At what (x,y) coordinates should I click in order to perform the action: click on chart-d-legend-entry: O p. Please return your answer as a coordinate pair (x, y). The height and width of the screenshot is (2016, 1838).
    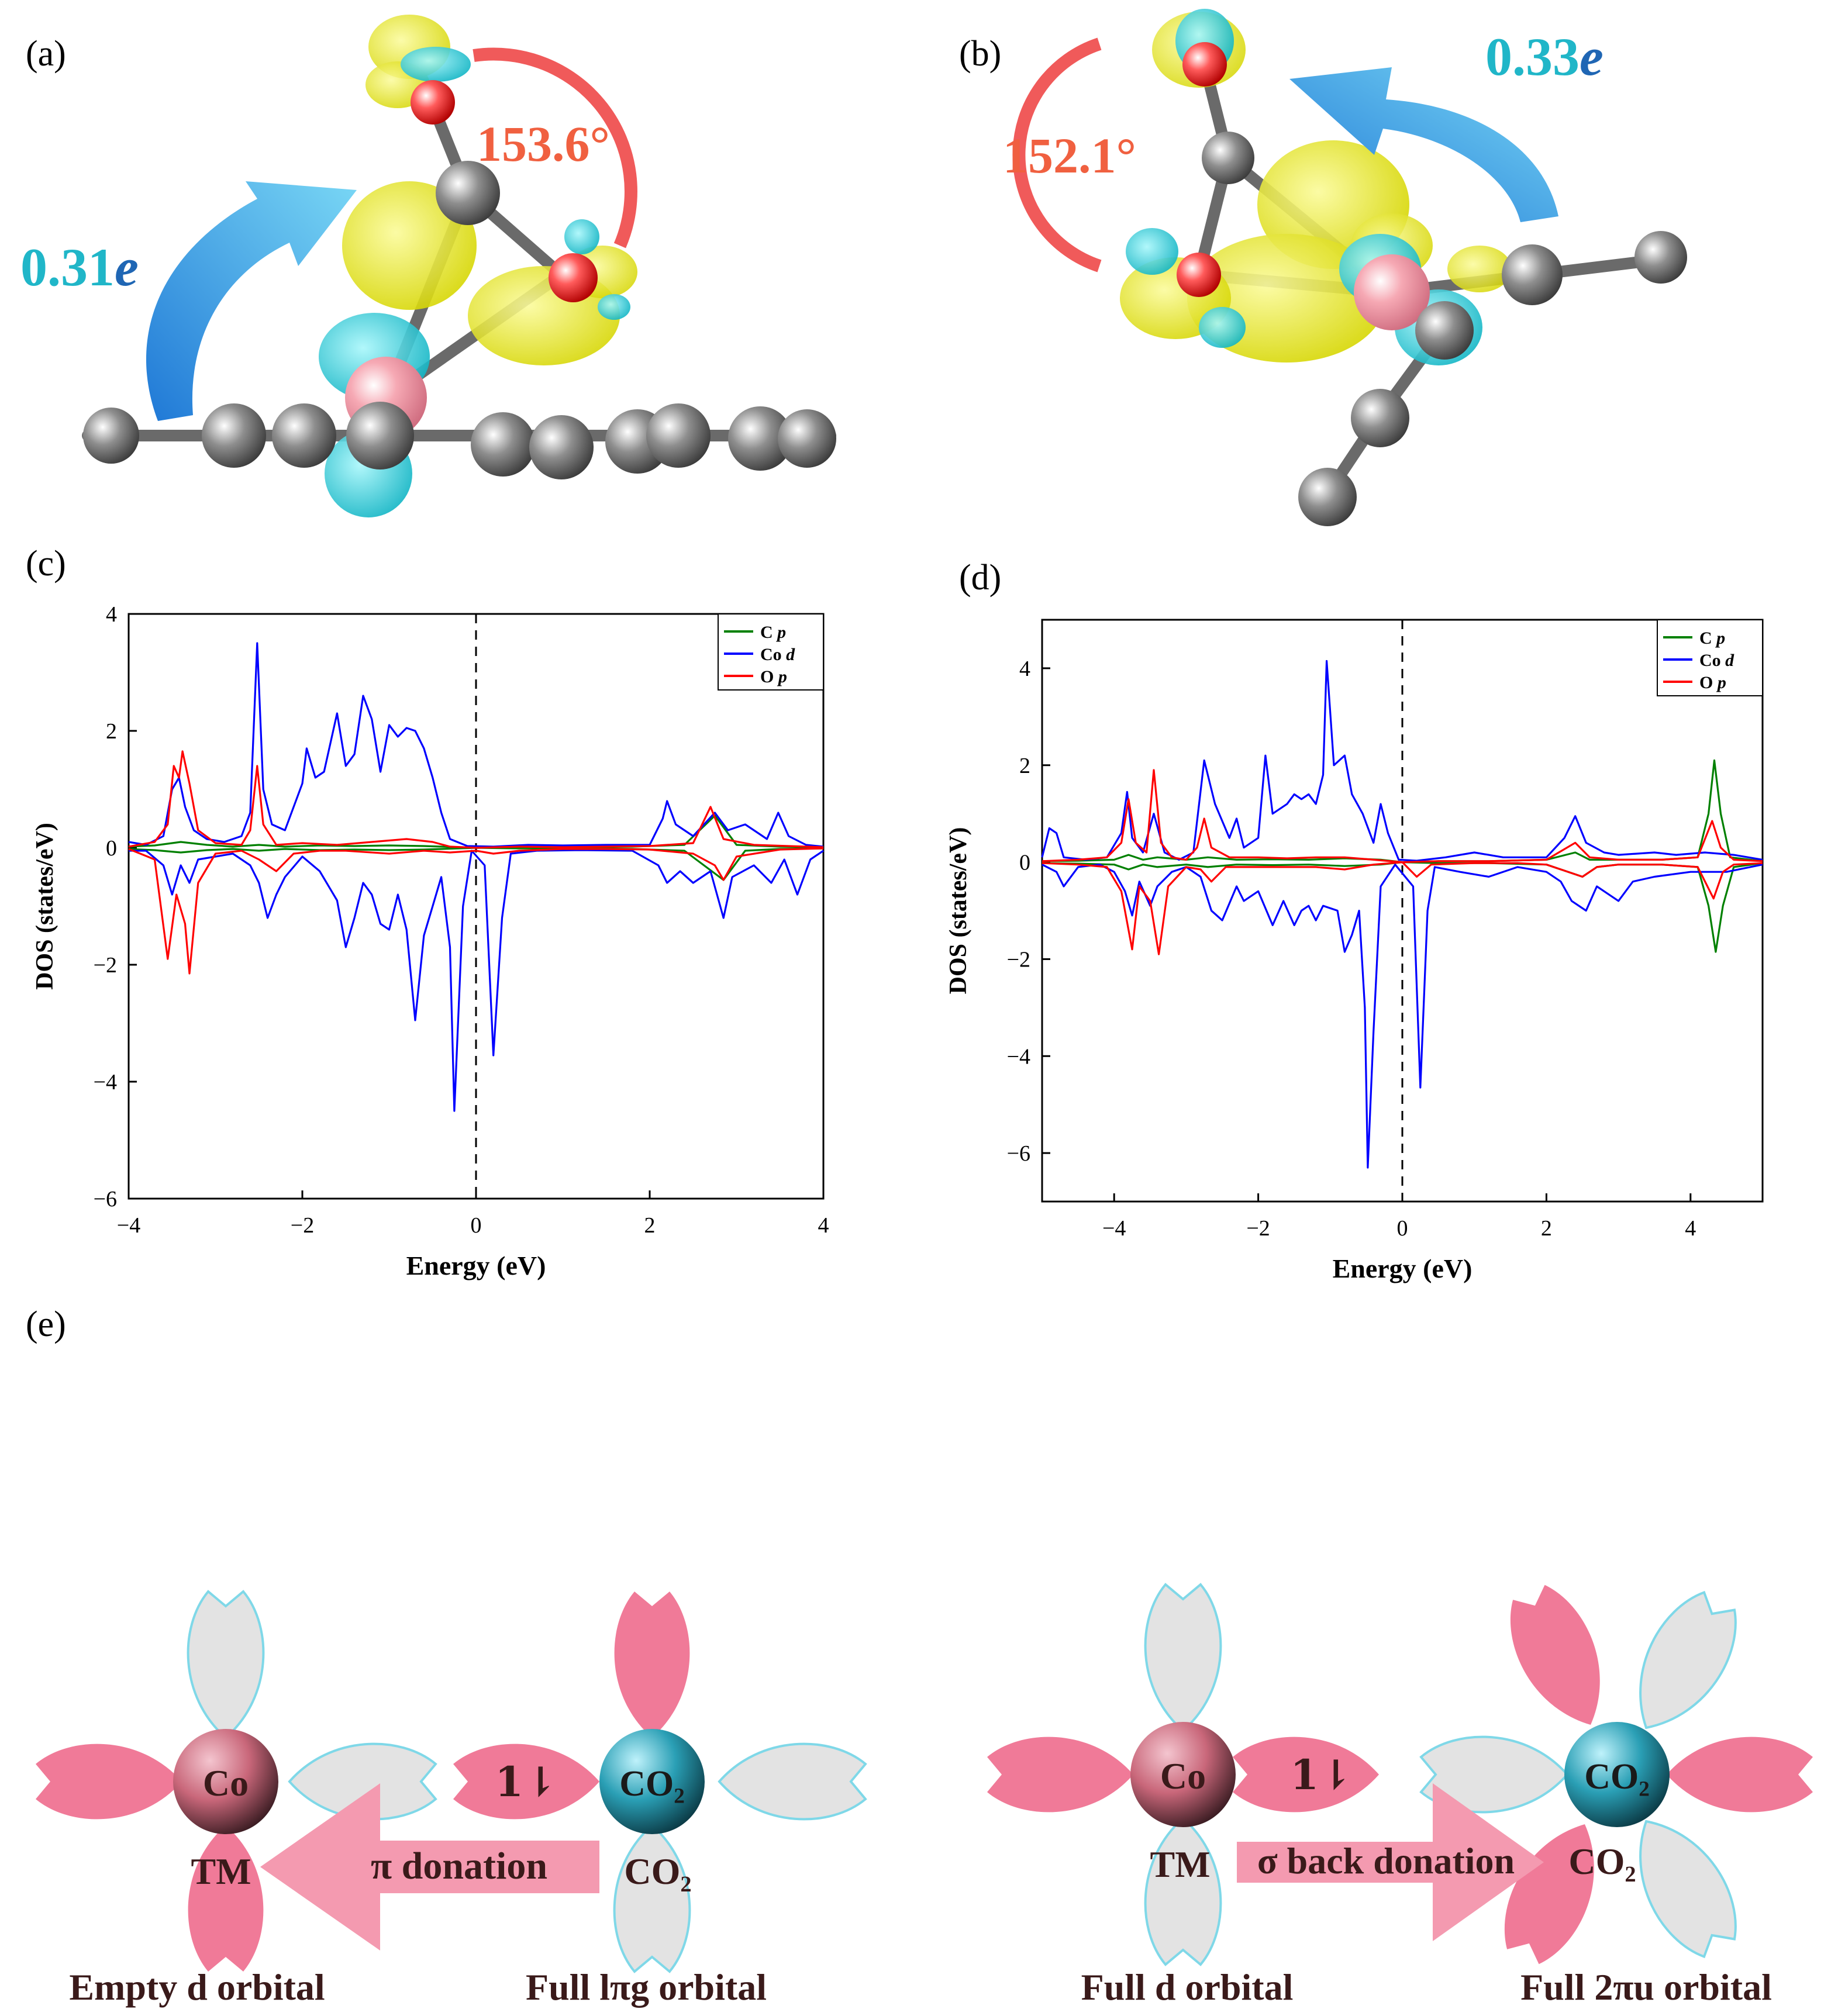
    Looking at the image, I should click on (1712, 682).